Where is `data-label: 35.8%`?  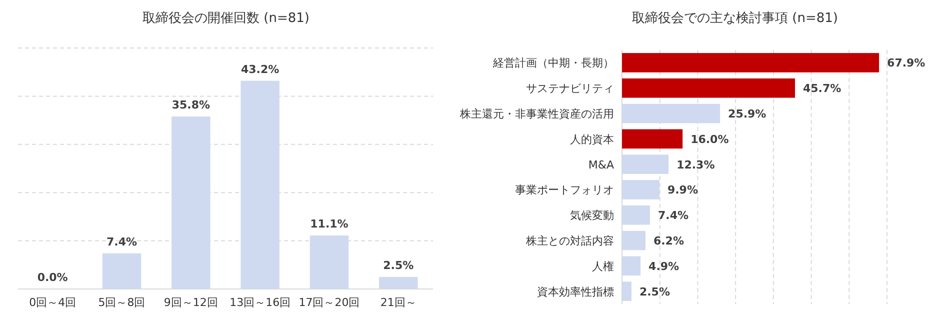
data-label: 35.8% is located at coordinates (191, 105).